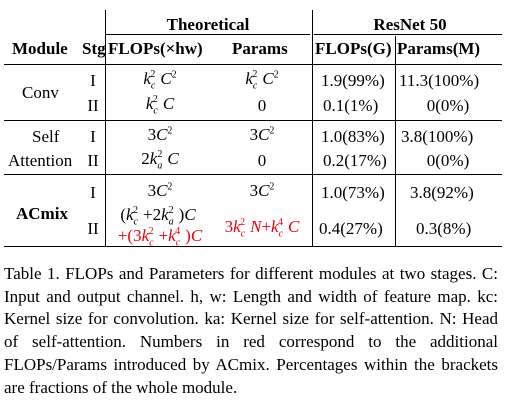 The width and height of the screenshot is (506, 407). I want to click on flops-sa-2: 2ka2 C, so click(160, 160).